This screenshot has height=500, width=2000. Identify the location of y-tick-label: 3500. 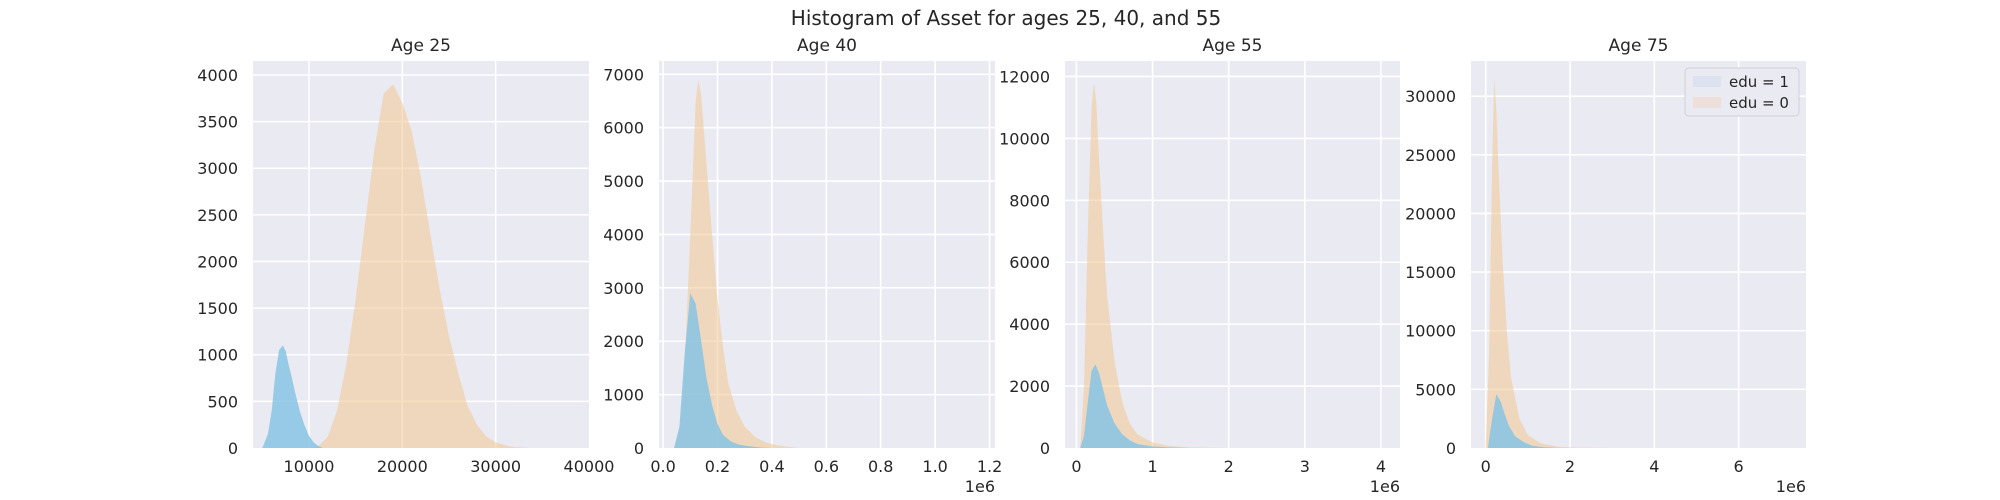
(217, 122).